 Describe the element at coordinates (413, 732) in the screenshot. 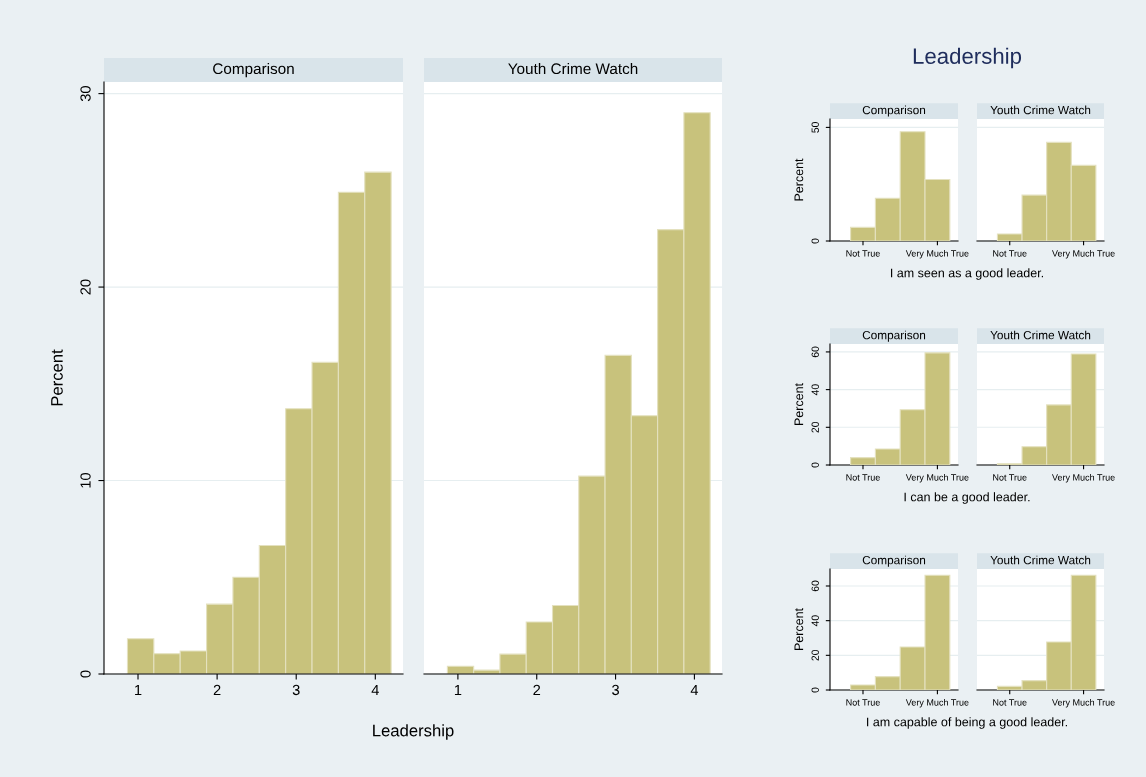

I see `x-axis-title: Leadership` at that location.